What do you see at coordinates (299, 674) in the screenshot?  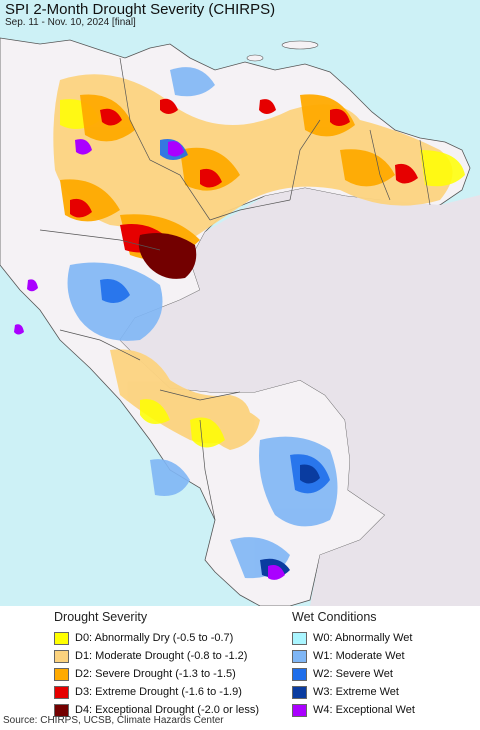 I see `swatch-w2` at bounding box center [299, 674].